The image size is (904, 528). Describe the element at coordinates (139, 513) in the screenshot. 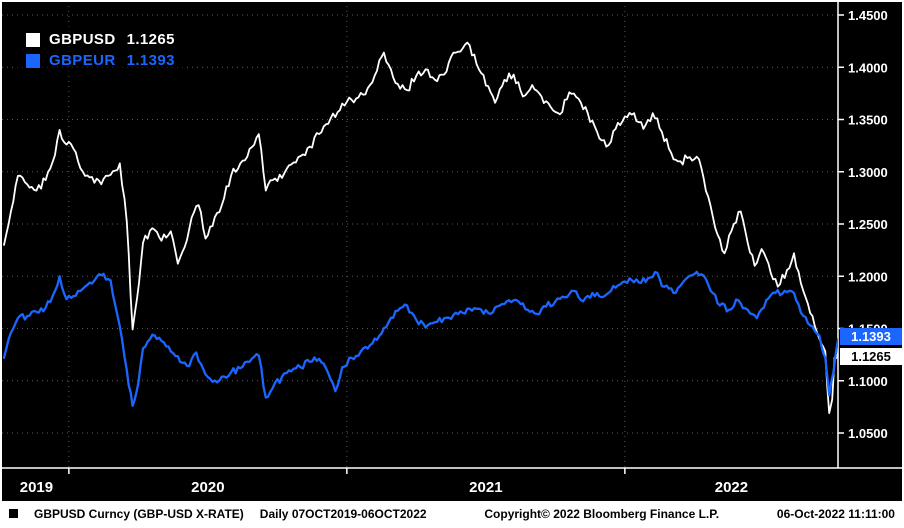

I see `ticker-description: GBPUSD Curncy (GBP-USD X-RATE)` at that location.